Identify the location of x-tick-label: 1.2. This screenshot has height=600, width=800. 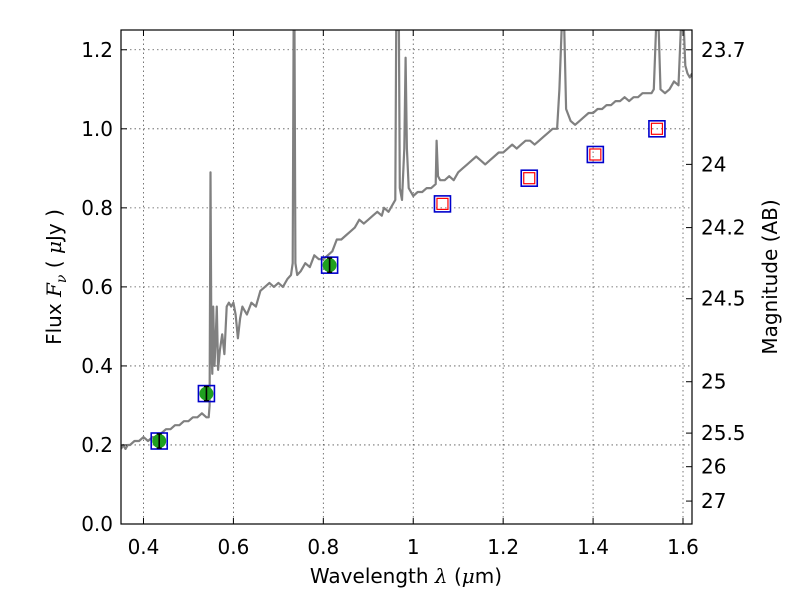
(503, 547).